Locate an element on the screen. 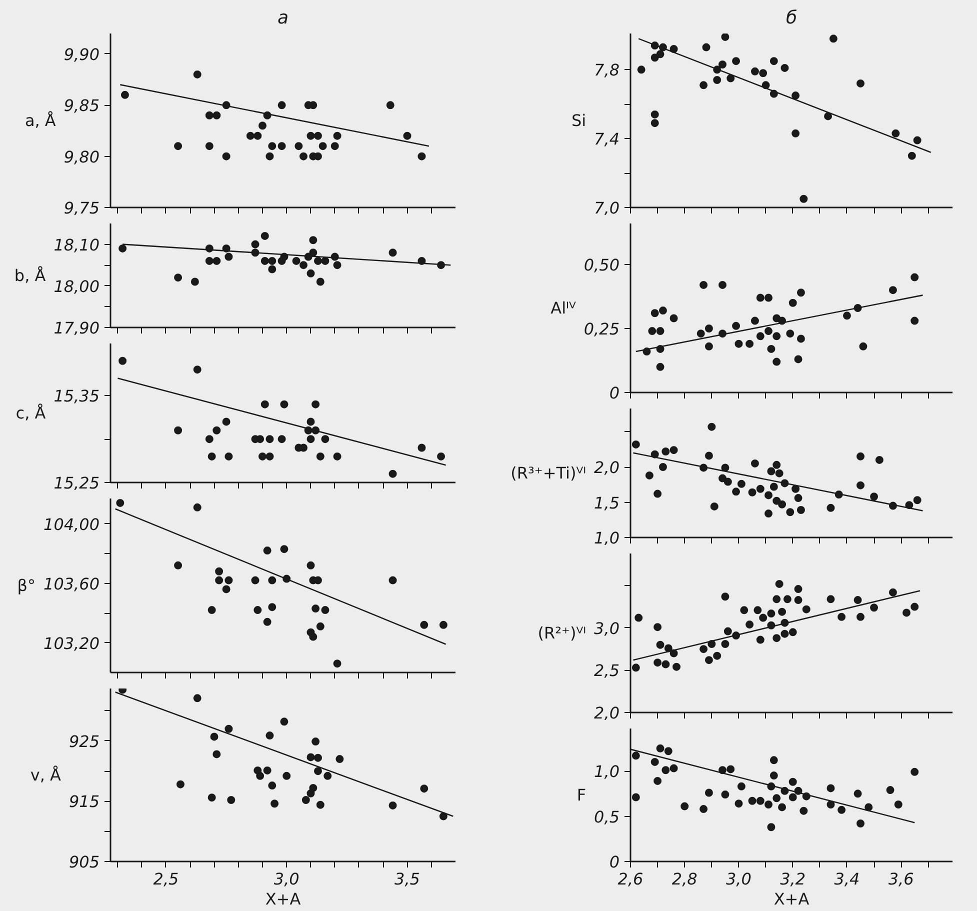  y-tick-label: 925 is located at coordinates (84, 741).